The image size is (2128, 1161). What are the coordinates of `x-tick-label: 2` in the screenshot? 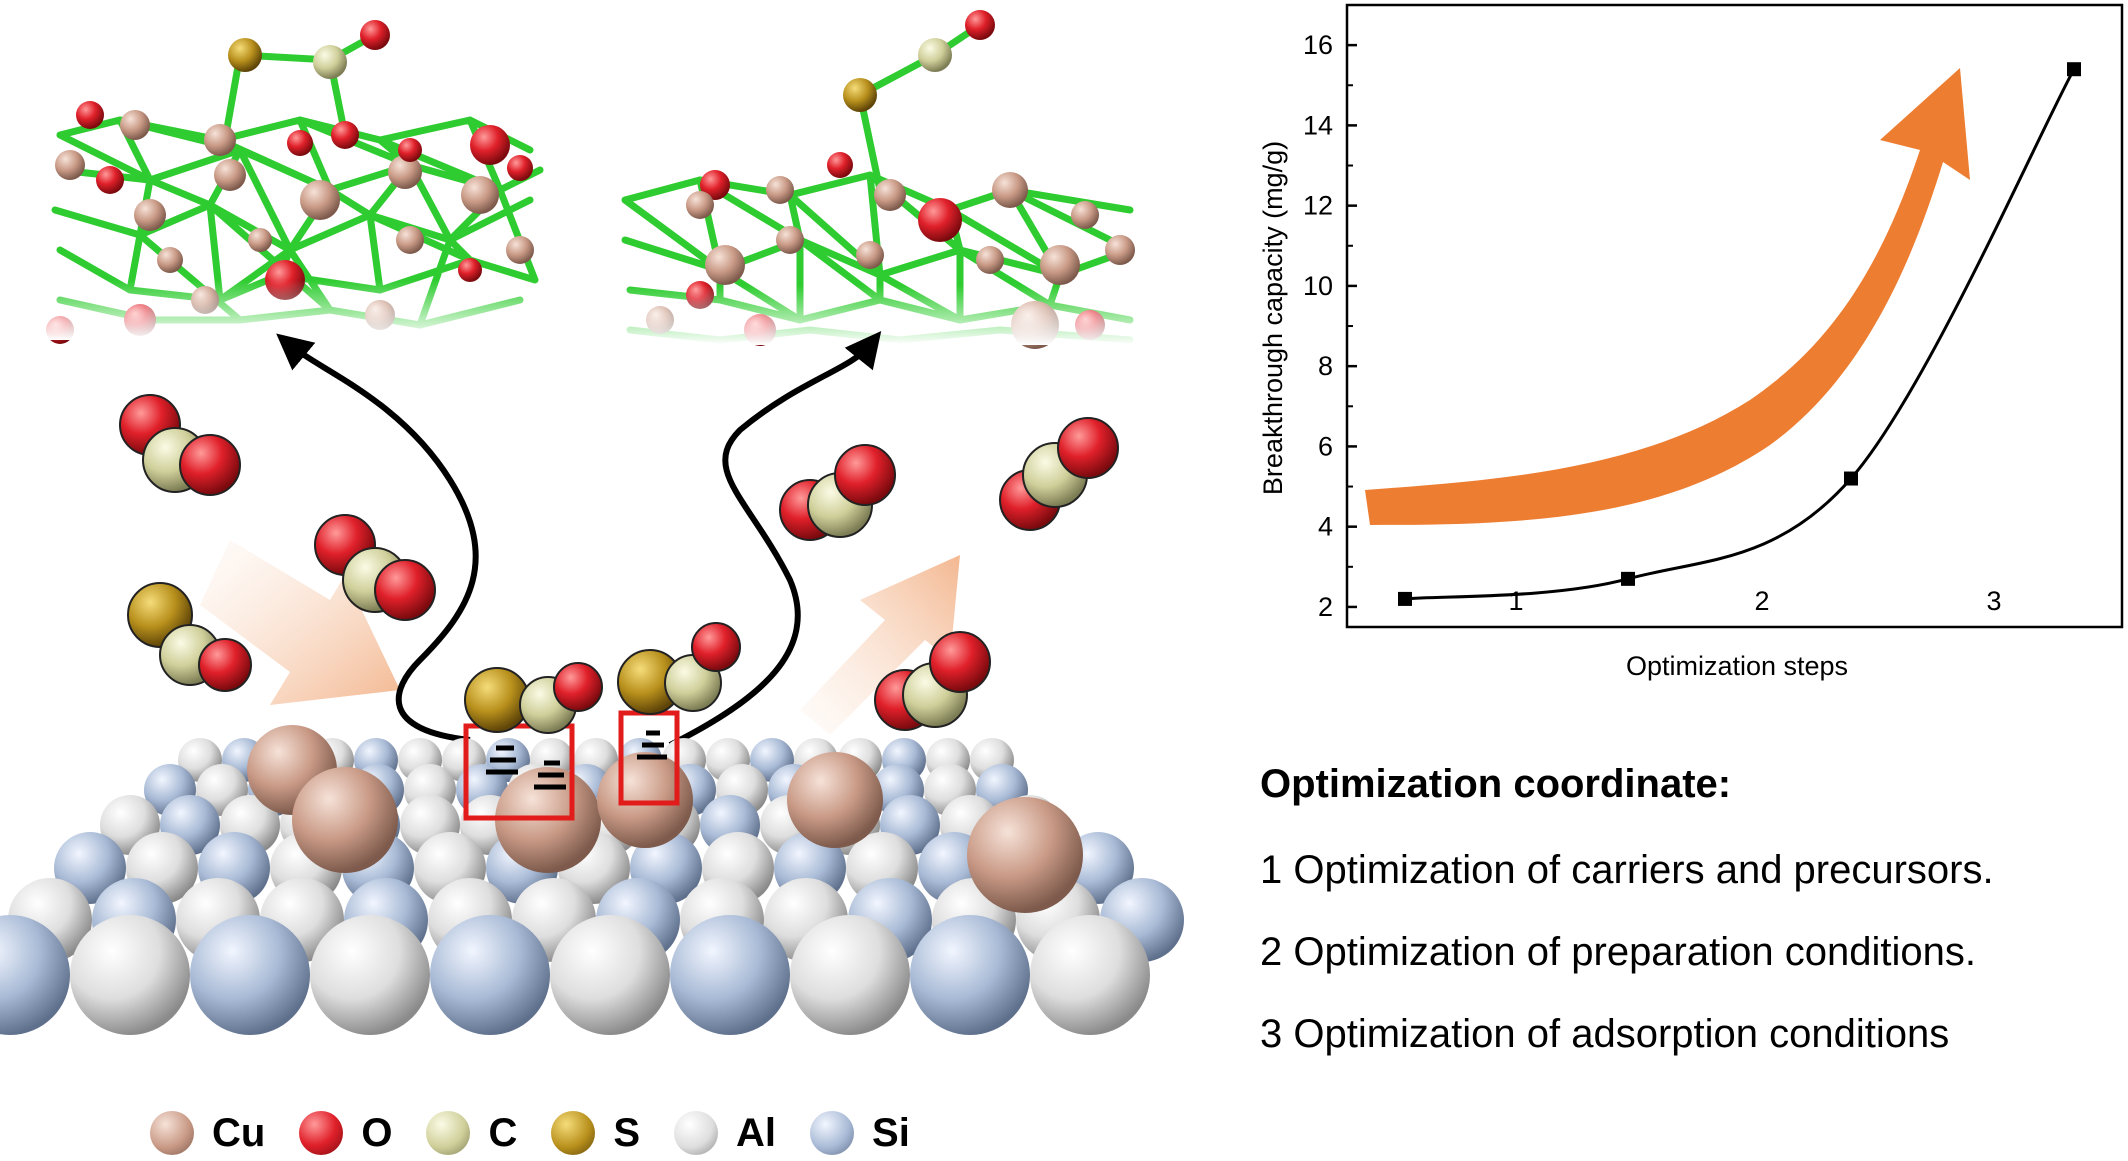 It's located at (1761, 601).